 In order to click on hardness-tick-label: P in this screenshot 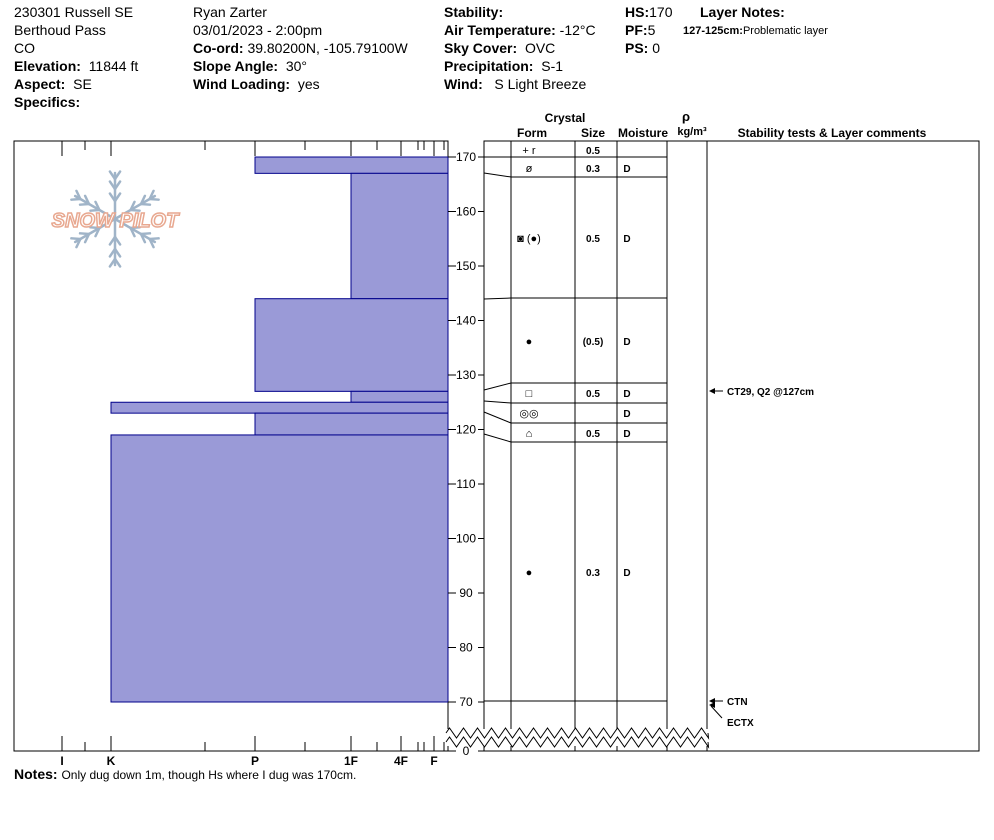, I will do `click(255, 761)`.